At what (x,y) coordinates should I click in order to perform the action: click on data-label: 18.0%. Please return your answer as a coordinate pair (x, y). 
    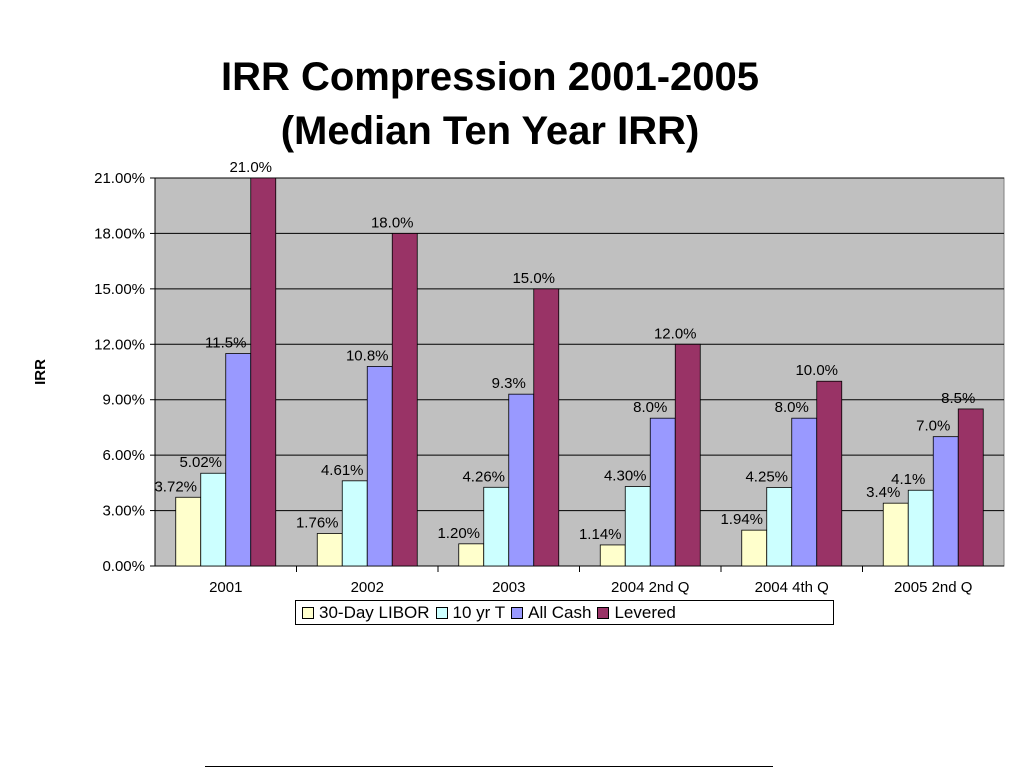
    Looking at the image, I should click on (392, 222).